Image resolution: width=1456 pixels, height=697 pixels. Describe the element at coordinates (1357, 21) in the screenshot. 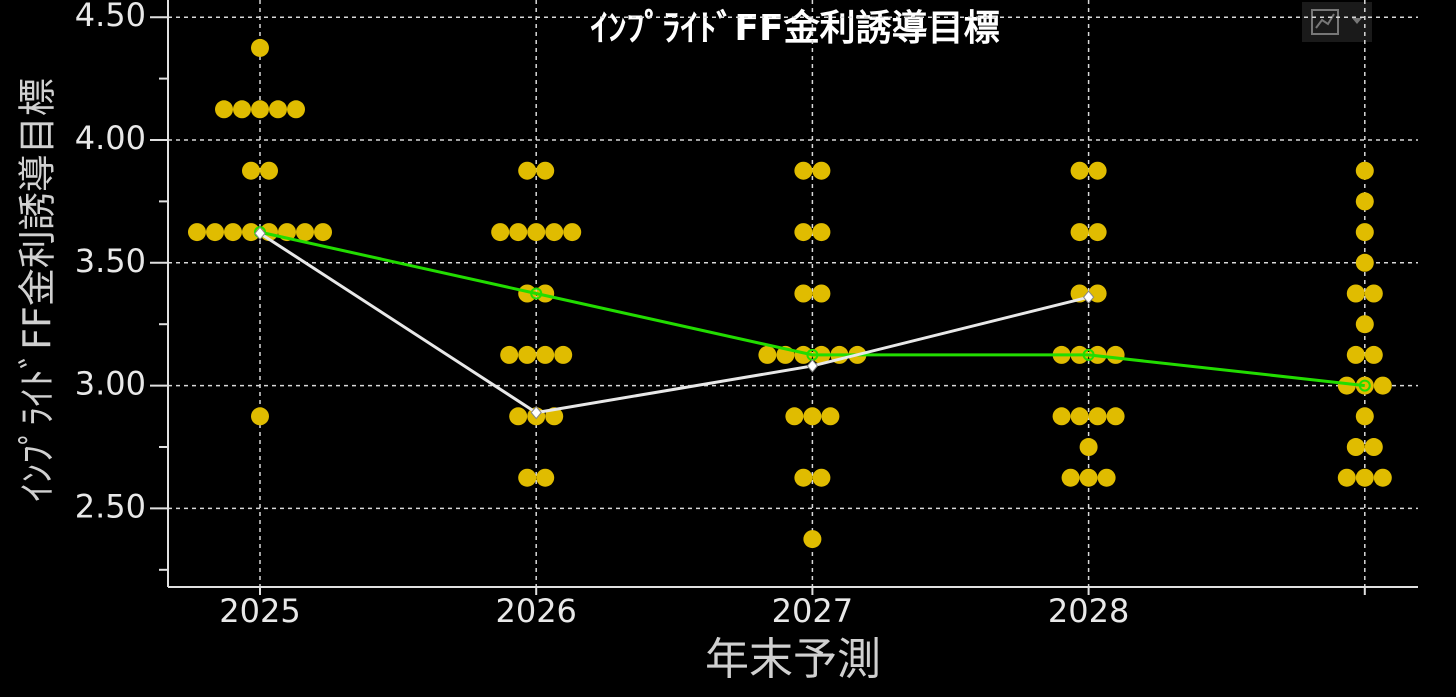

I see `menu-icon-arrow` at that location.